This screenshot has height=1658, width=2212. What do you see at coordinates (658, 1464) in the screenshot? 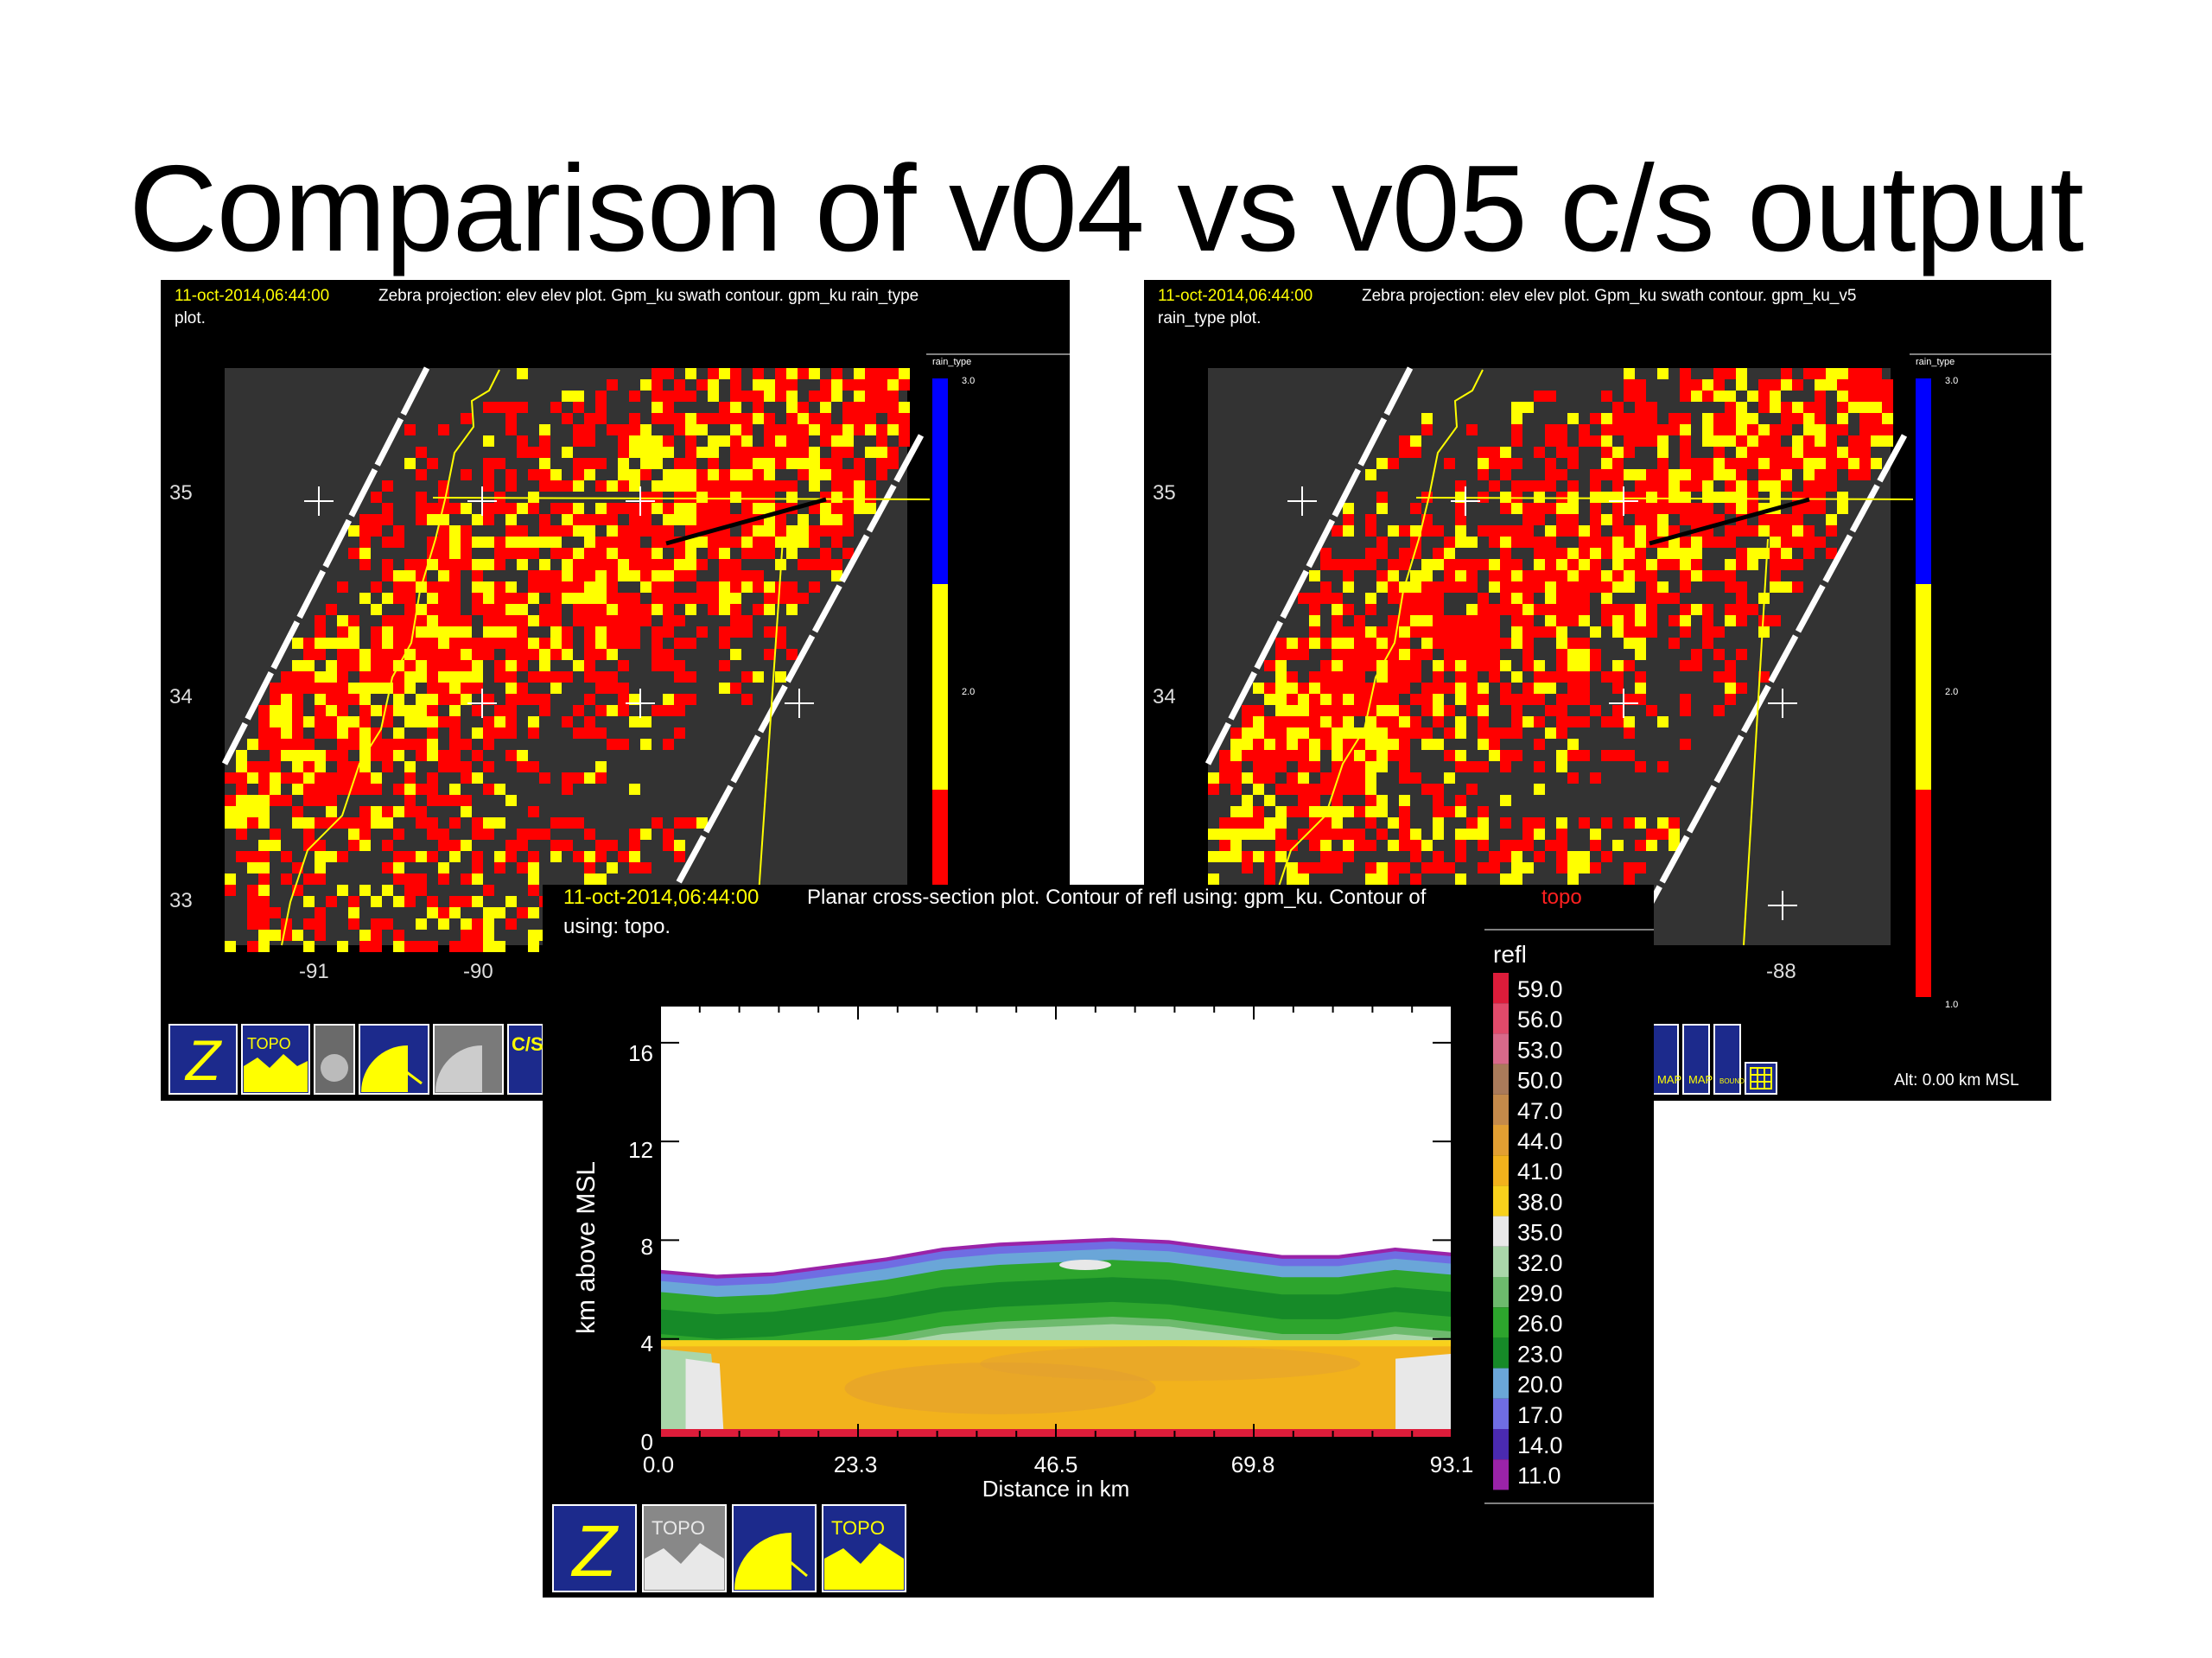
I see `x-tick: 0.0` at bounding box center [658, 1464].